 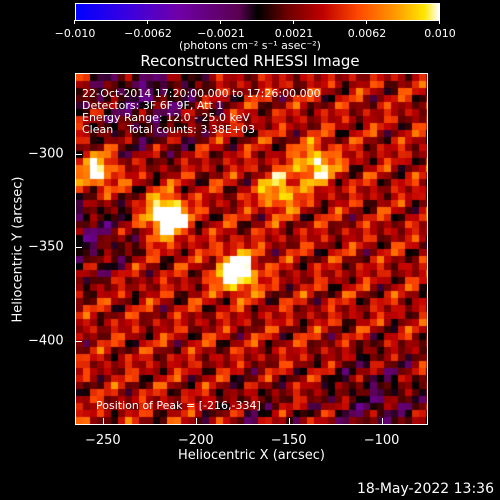 I want to click on colorbar-tick-label: 0.0062, so click(x=367, y=33).